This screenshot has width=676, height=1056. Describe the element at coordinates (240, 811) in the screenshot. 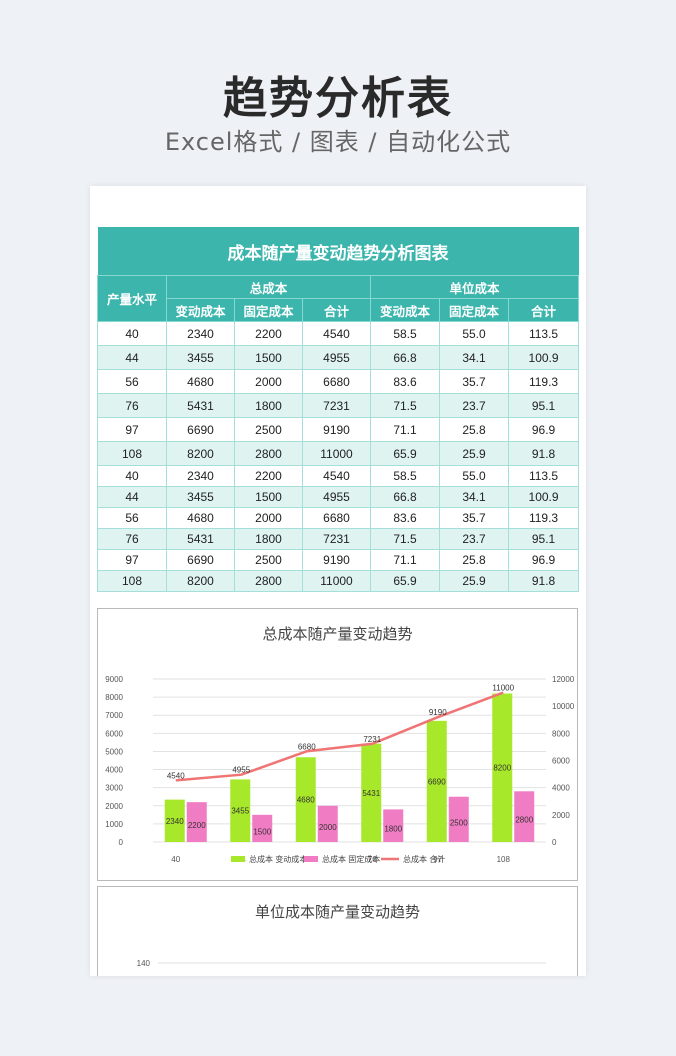

I see `data-label: 3455` at that location.